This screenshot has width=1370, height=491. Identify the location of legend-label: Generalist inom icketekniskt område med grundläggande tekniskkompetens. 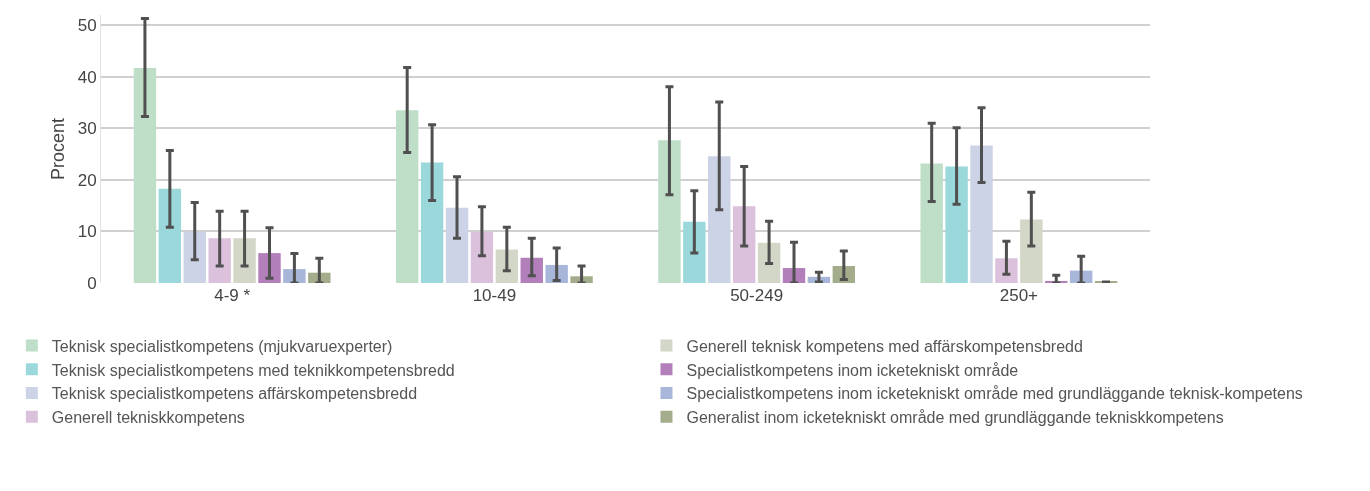
(955, 418).